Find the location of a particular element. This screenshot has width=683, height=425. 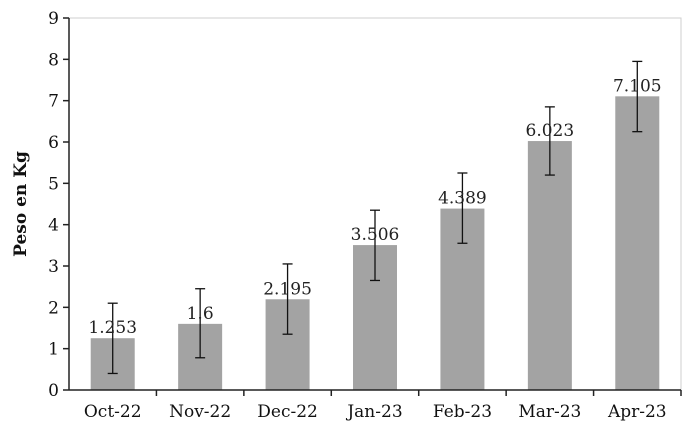

y-tick-label: 0 is located at coordinates (53, 391).